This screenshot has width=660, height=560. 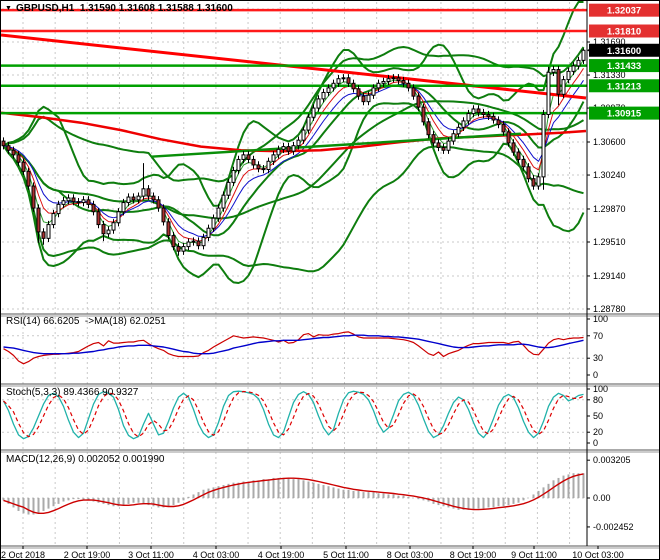 What do you see at coordinates (598, 336) in the screenshot?
I see `price-tick-label: 70` at bounding box center [598, 336].